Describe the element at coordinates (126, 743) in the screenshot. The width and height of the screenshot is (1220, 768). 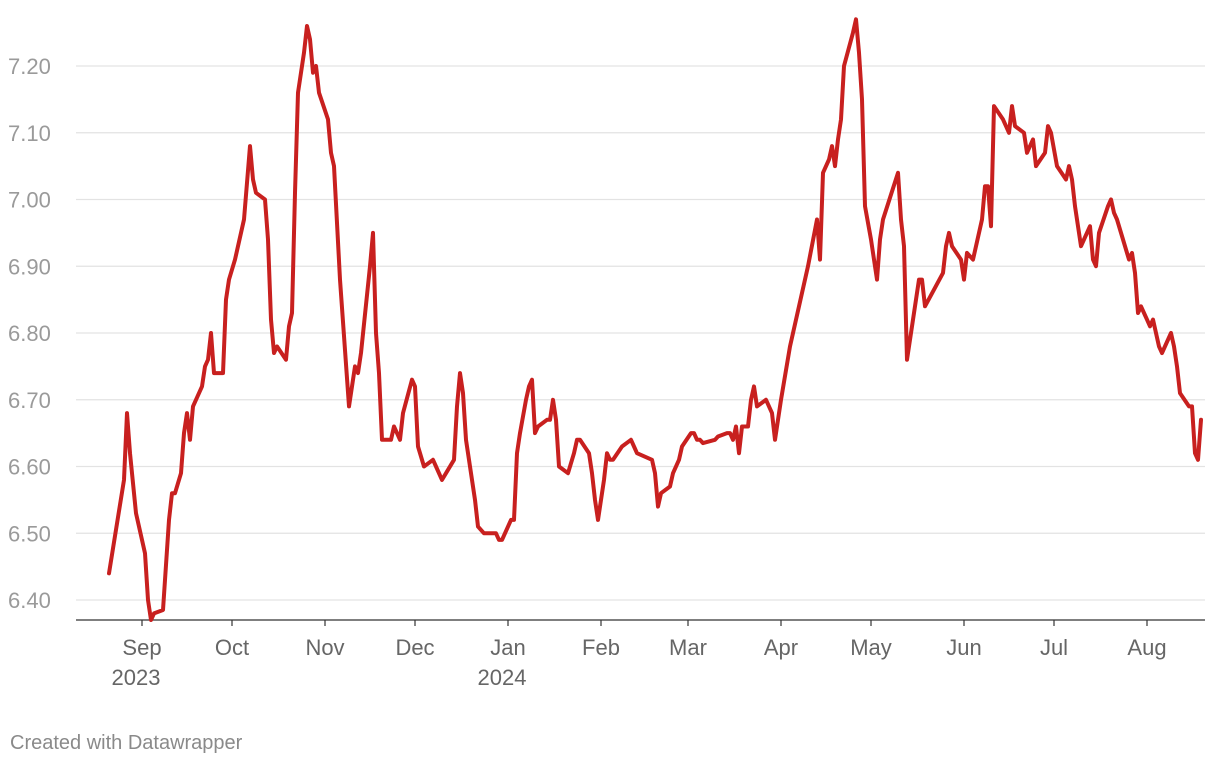
I see `datawrapper-credit: Created with Datawrapper` at that location.